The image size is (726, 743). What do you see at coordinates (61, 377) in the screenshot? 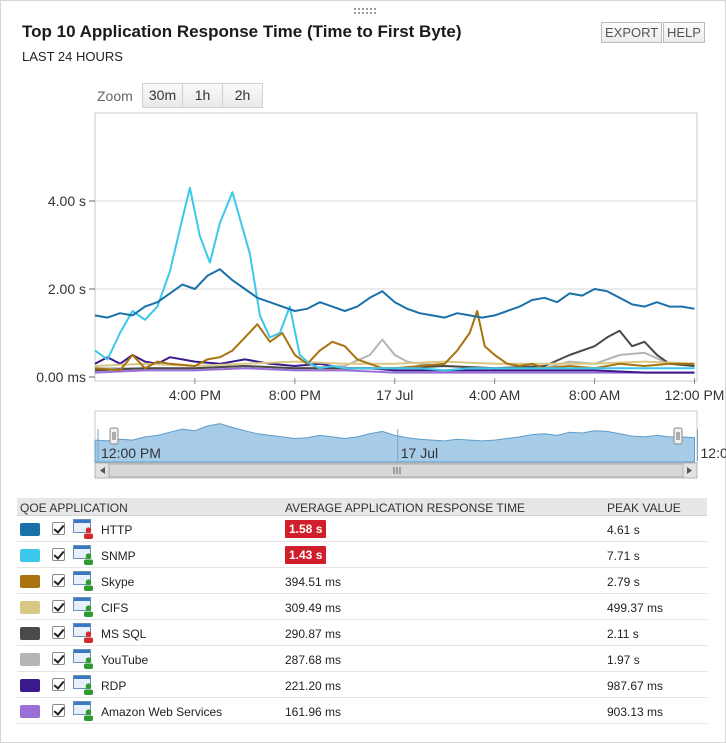
I see `y-tick-label: 0.00 ms` at bounding box center [61, 377].